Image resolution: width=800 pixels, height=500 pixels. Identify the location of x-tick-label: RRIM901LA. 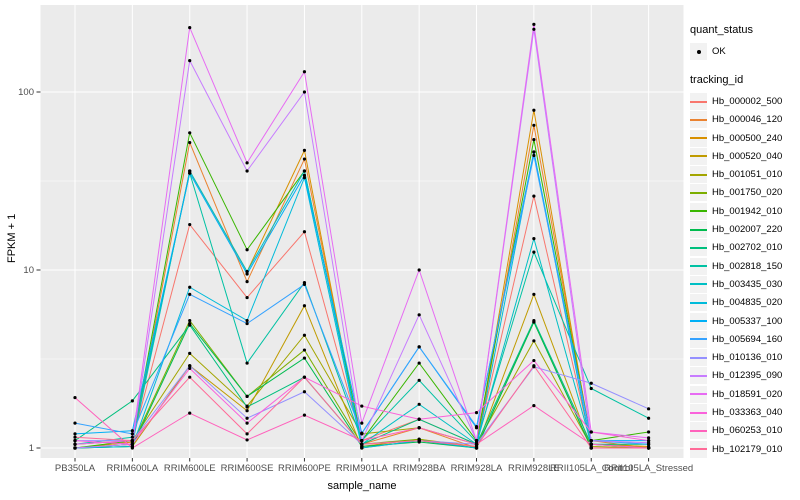
(362, 468).